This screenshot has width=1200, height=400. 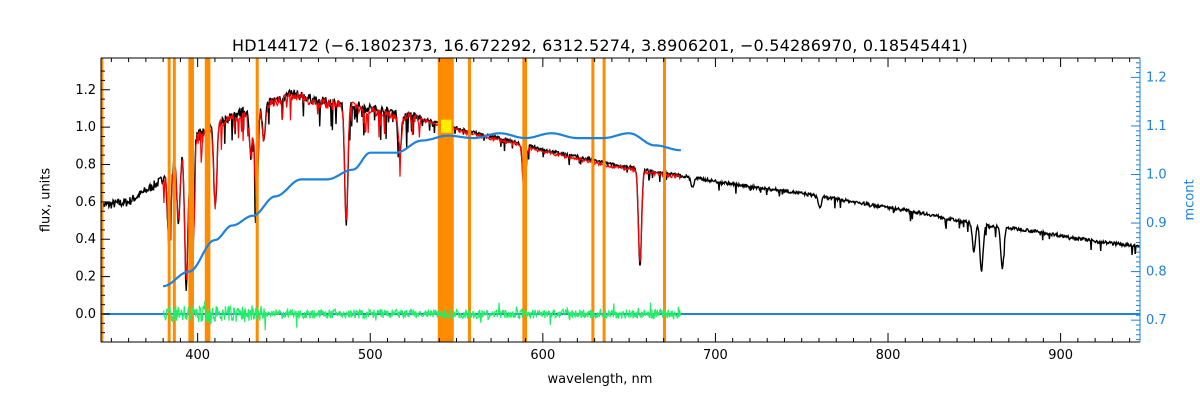 What do you see at coordinates (85, 314) in the screenshot?
I see `y-tick-label: 0.0` at bounding box center [85, 314].